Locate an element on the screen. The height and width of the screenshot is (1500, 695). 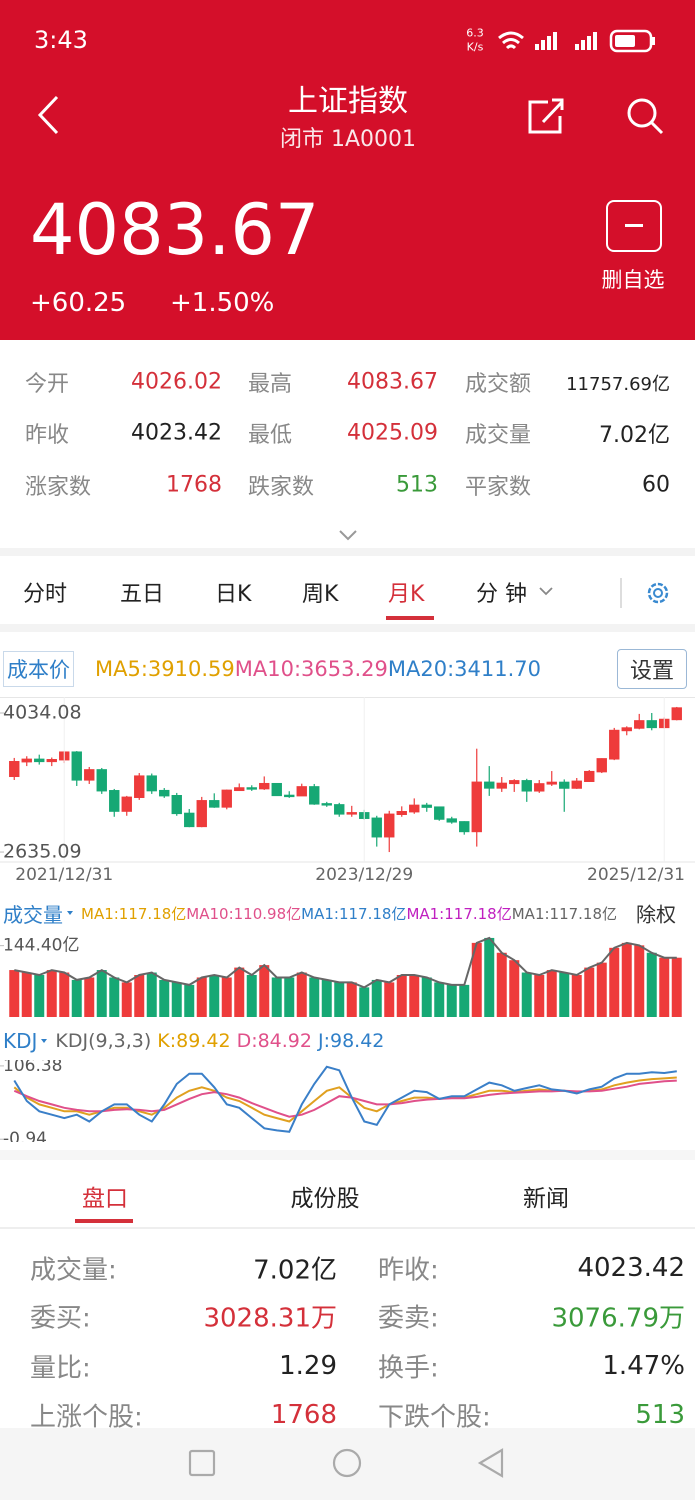
back-button is located at coordinates (48, 115).